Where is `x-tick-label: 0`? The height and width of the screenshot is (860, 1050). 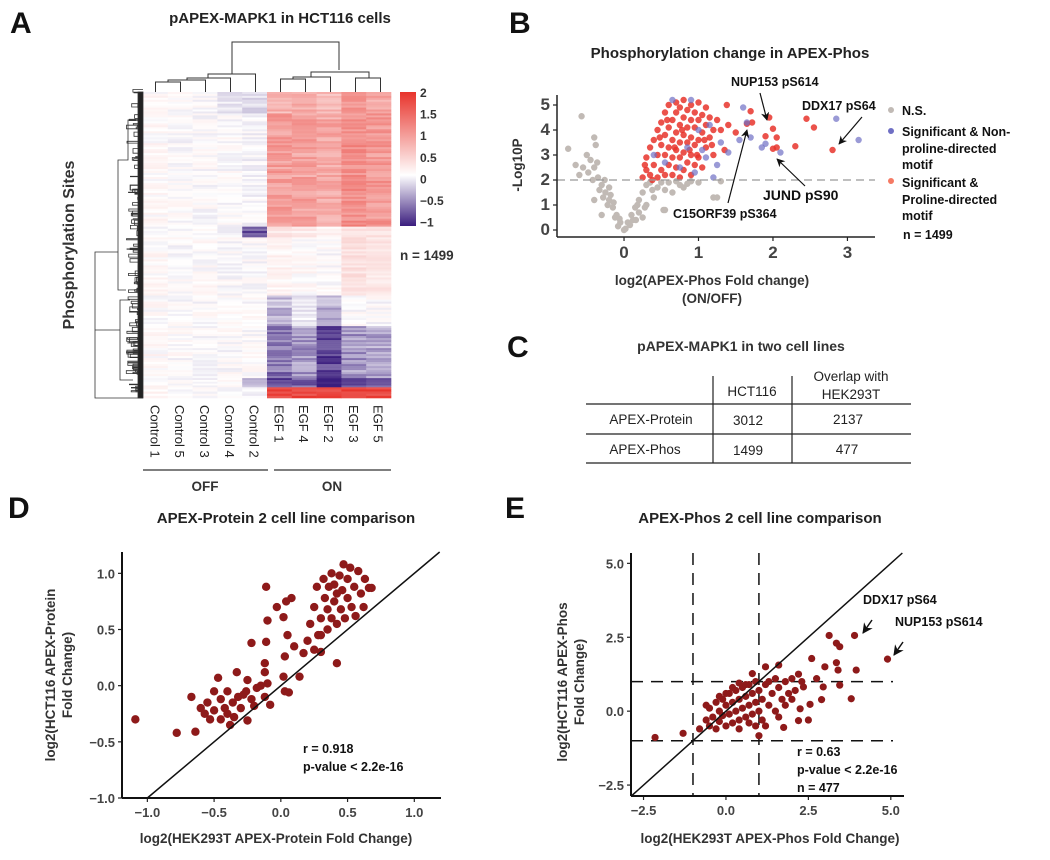 x-tick-label: 0 is located at coordinates (623, 252).